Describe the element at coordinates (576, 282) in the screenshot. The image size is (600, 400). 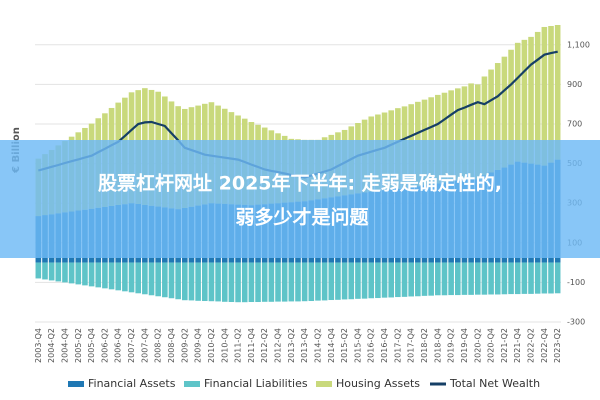
I see `y-tick-label: -100` at that location.